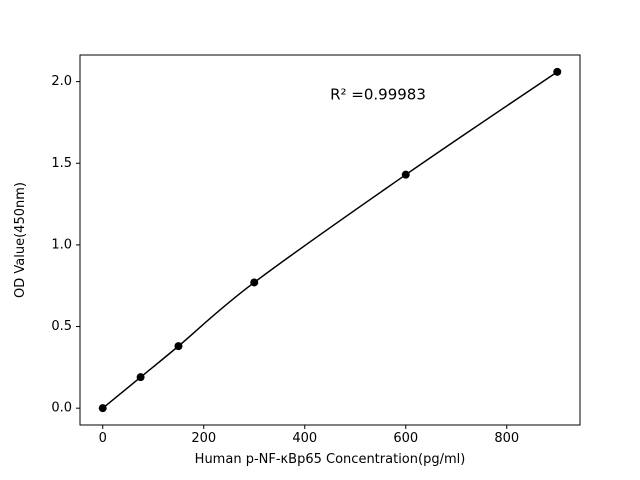  I want to click on x-tick-label: 0, so click(103, 438).